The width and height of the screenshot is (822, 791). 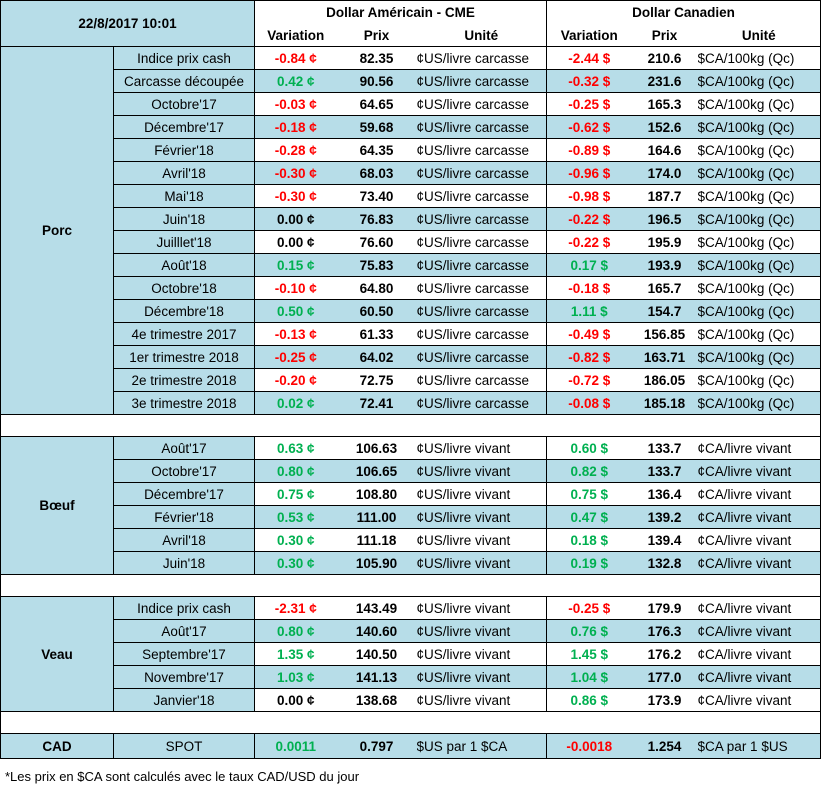 What do you see at coordinates (295, 127) in the screenshot?
I see `usd-variation: -0.18 ¢` at bounding box center [295, 127].